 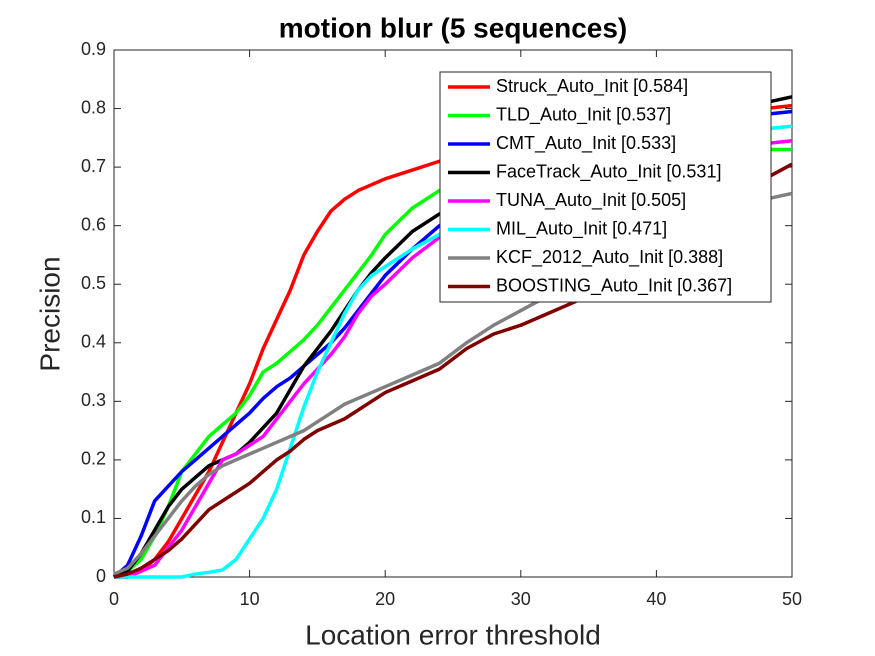 What do you see at coordinates (656, 599) in the screenshot?
I see `x-tick-label: 40` at bounding box center [656, 599].